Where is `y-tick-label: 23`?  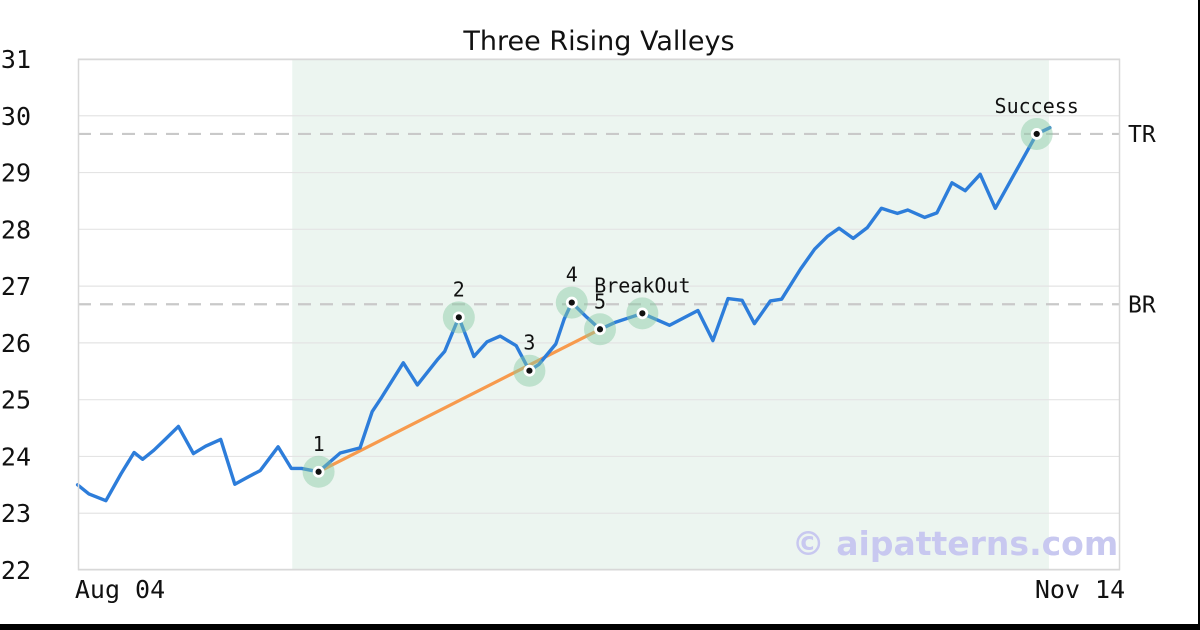
y-tick-label: 23 is located at coordinates (16, 513).